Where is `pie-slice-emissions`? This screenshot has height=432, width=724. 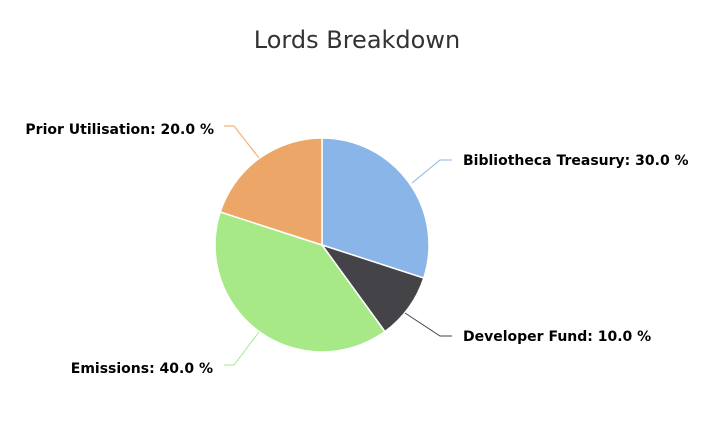
pie-slice-emissions is located at coordinates (300, 282).